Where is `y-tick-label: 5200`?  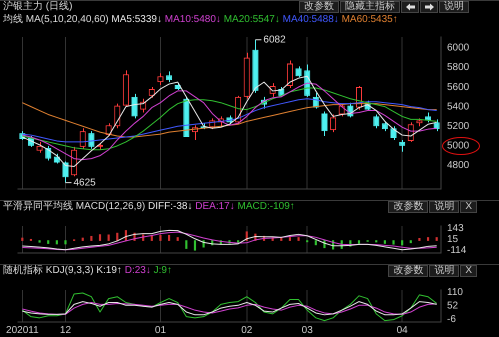
y-tick-label: 5200 is located at coordinates (458, 126).